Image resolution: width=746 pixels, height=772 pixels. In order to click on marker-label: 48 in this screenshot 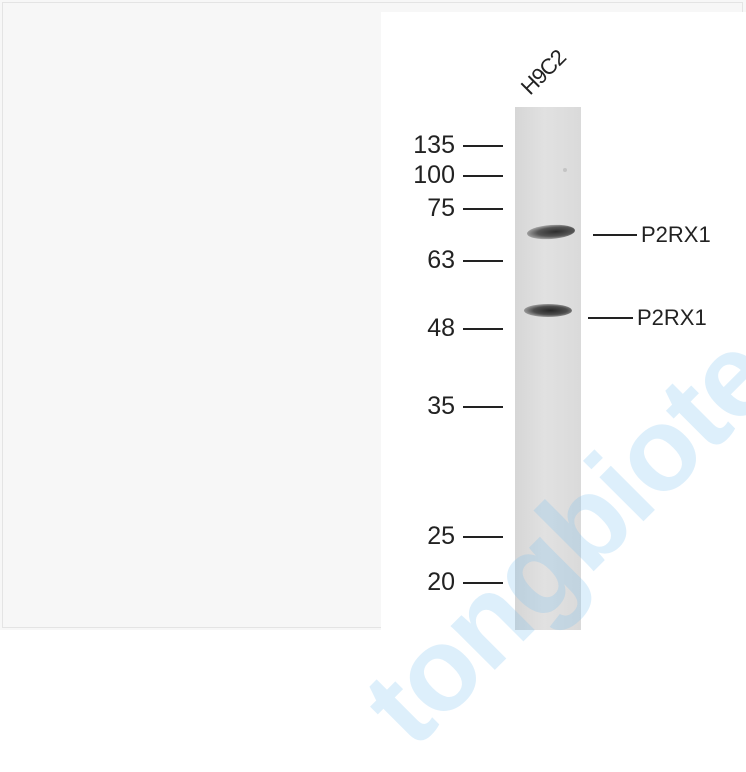, I will do `click(441, 328)`.